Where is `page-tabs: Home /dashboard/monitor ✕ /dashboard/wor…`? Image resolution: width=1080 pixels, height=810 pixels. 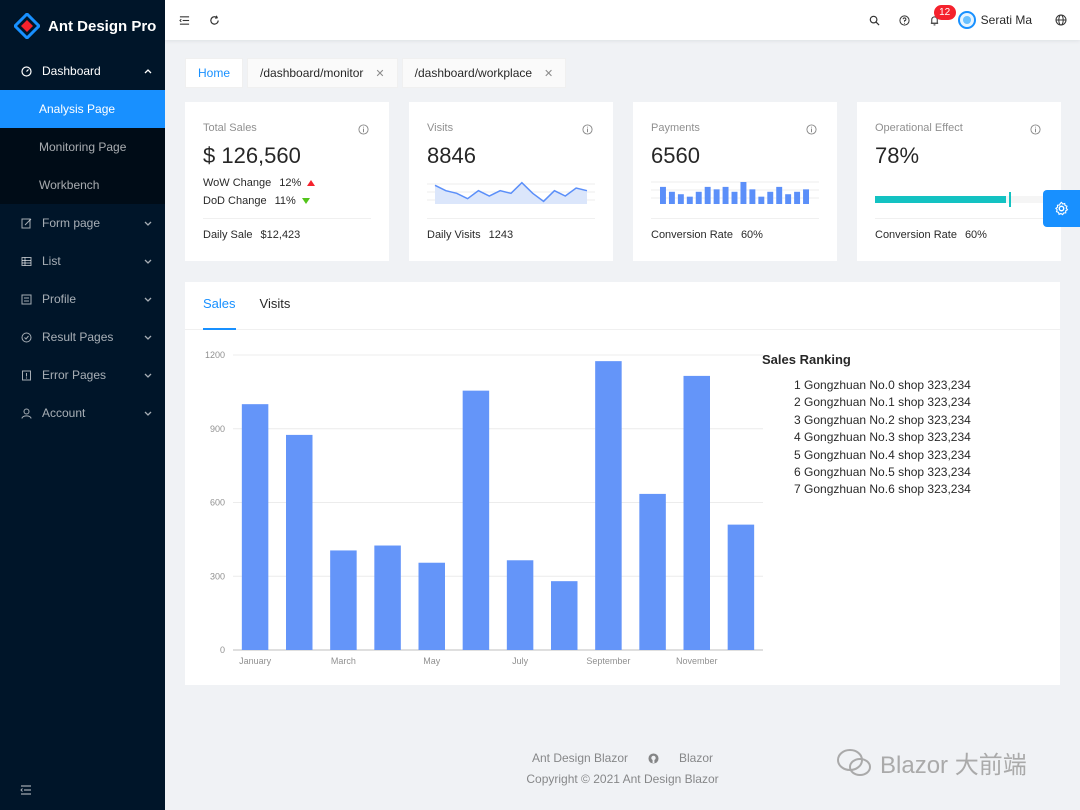
page-tabs: Home /dashboard/monitor ✕ /dashboard/wor… is located at coordinates (377, 73).